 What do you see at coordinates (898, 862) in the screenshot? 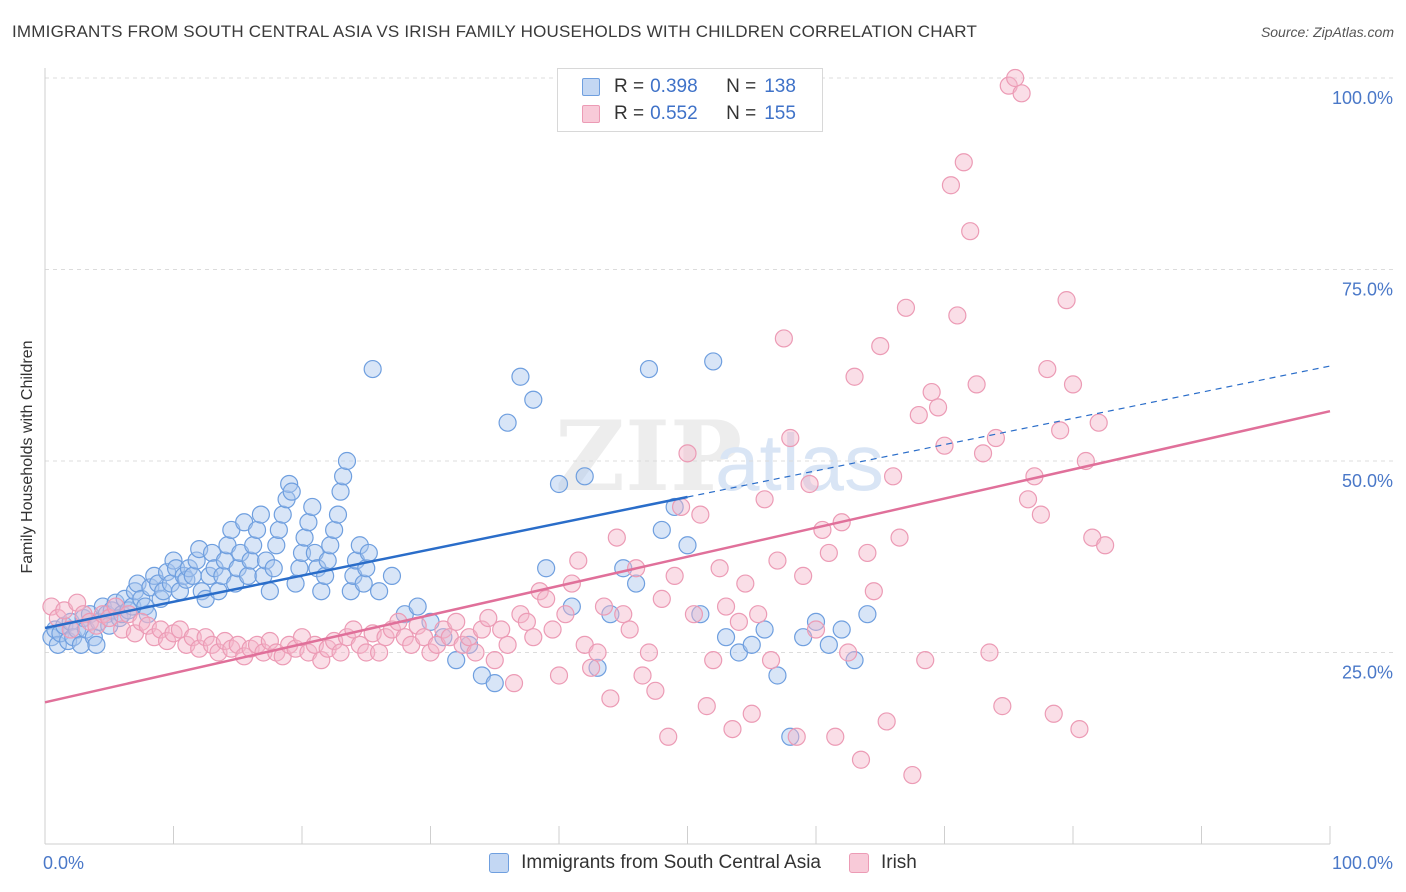
I see `legend-label-irish: Irish` at bounding box center [898, 862].